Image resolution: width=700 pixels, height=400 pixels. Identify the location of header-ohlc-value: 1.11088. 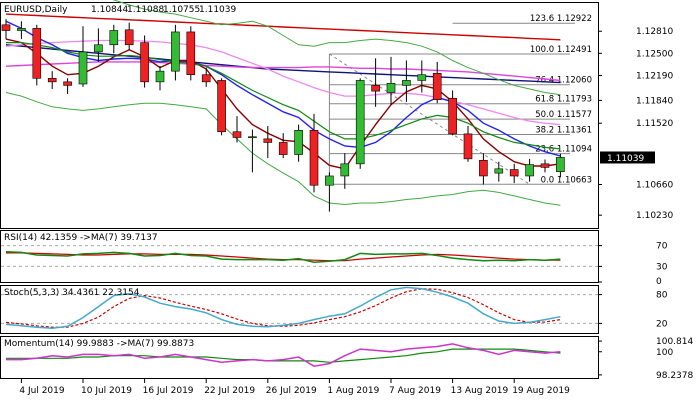
(145, 10).